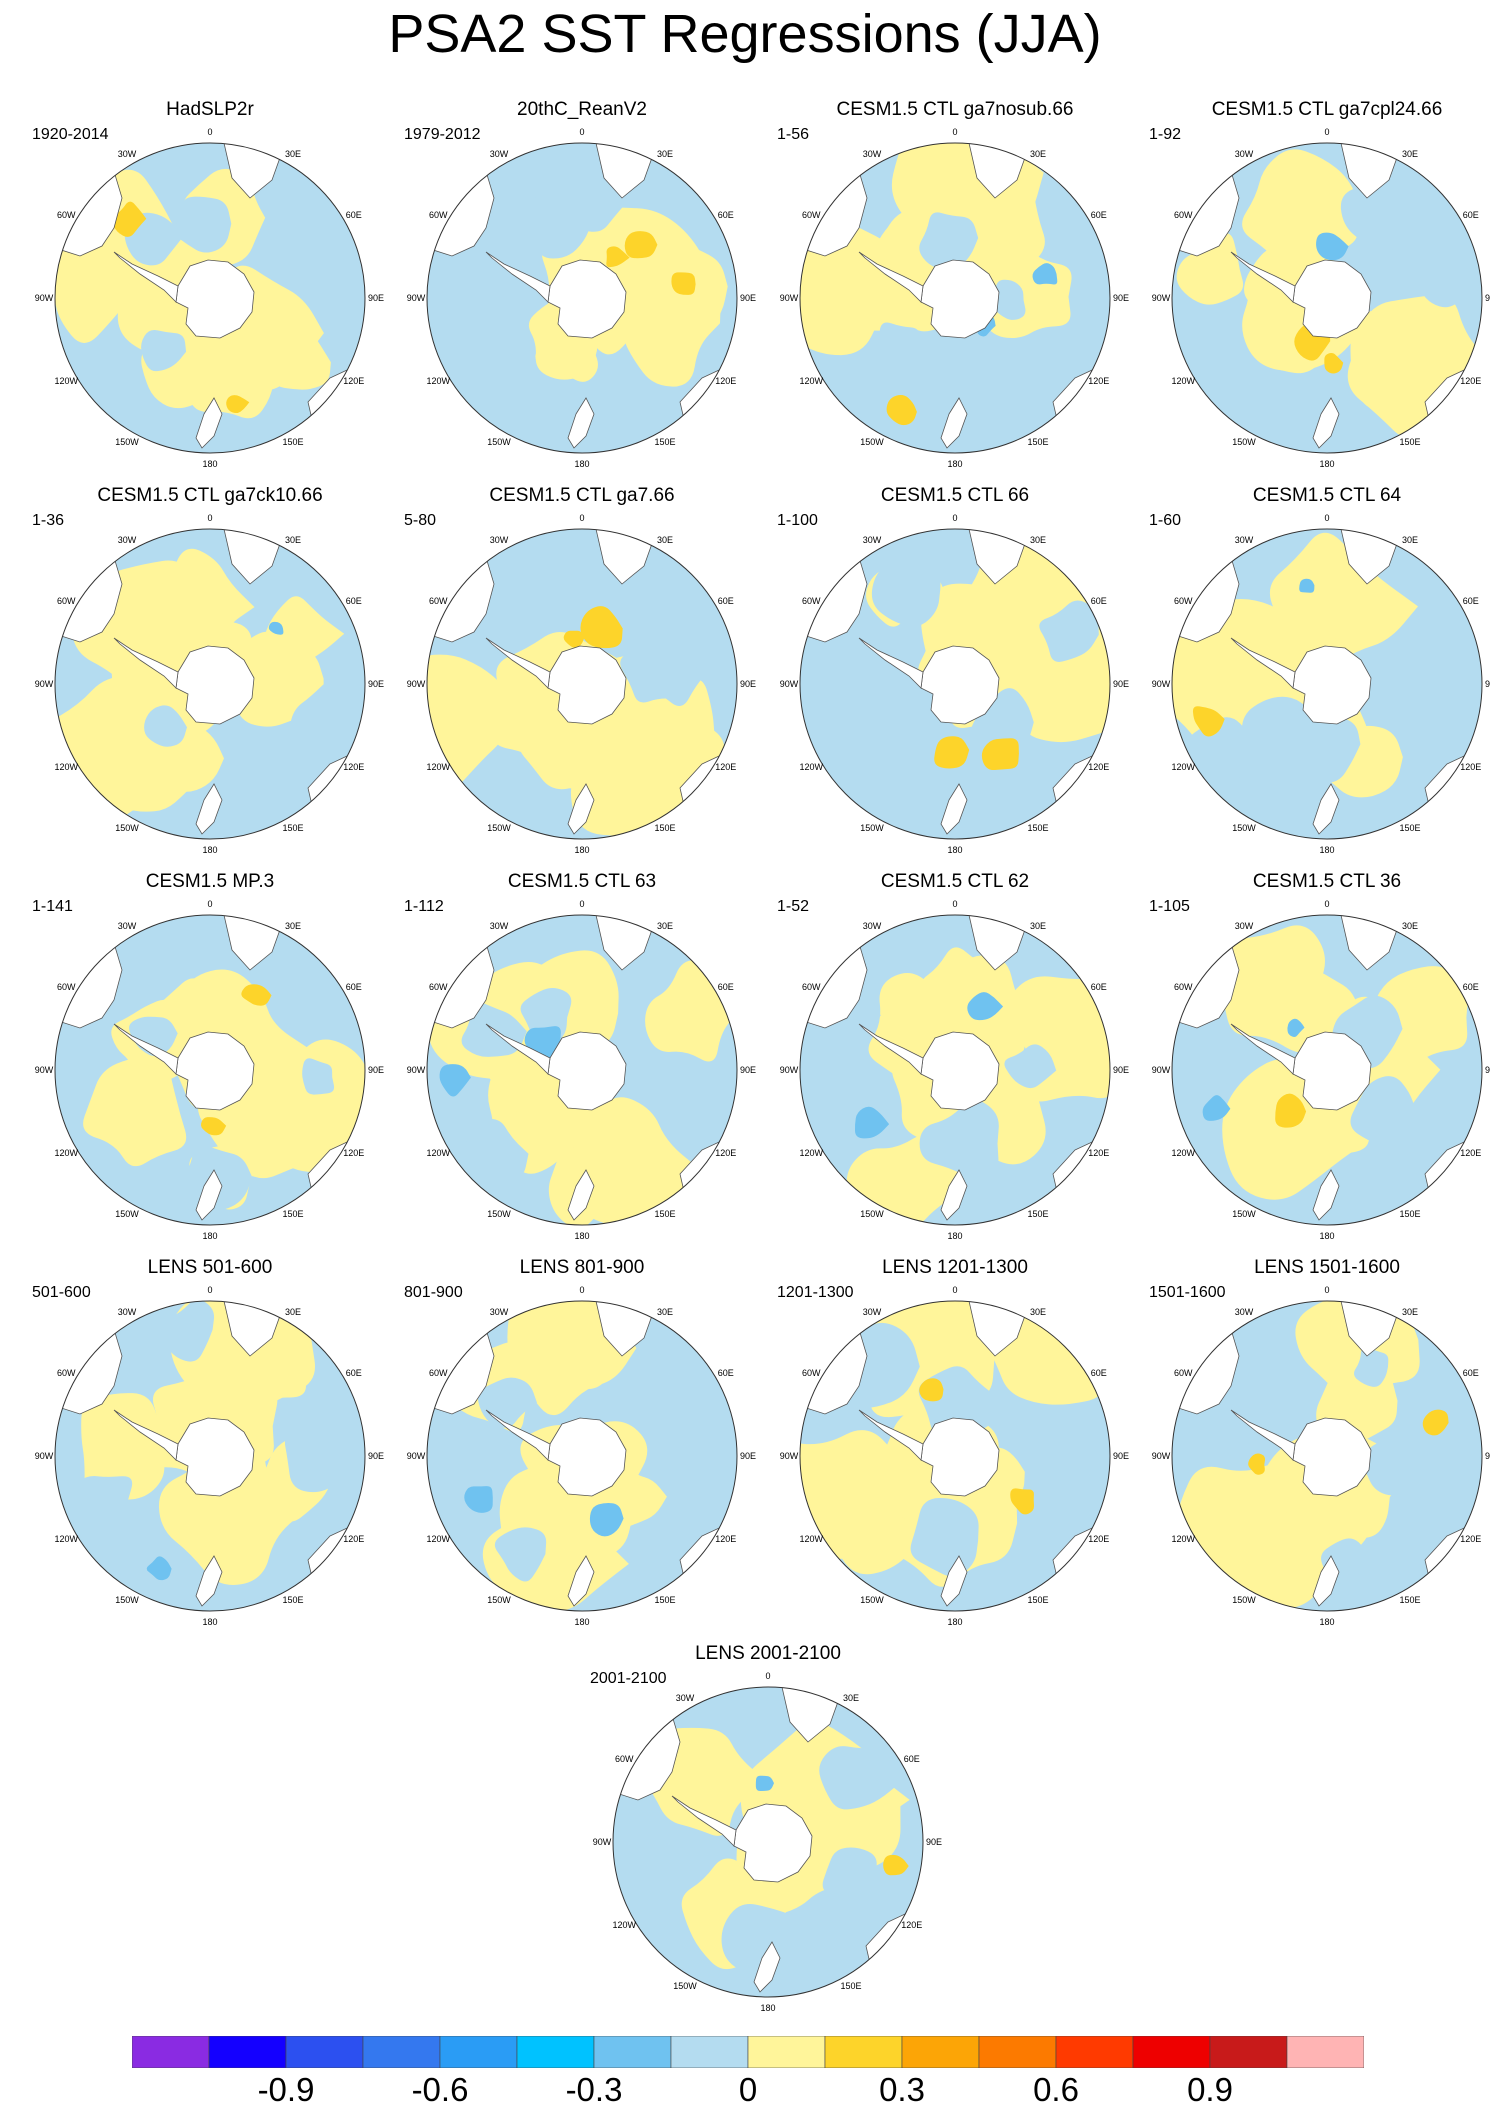  I want to click on panel-period: 1-105, so click(1169, 906).